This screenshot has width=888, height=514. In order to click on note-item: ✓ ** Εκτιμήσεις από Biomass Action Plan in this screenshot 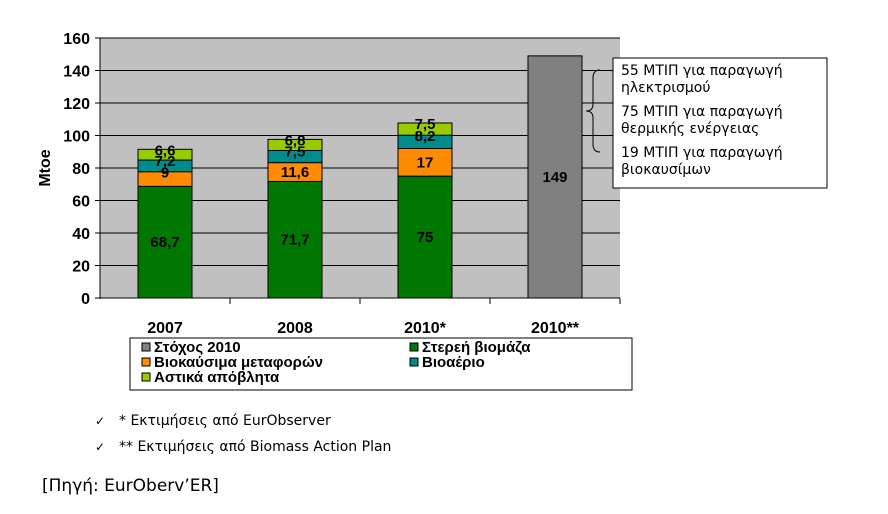, I will do `click(243, 447)`.